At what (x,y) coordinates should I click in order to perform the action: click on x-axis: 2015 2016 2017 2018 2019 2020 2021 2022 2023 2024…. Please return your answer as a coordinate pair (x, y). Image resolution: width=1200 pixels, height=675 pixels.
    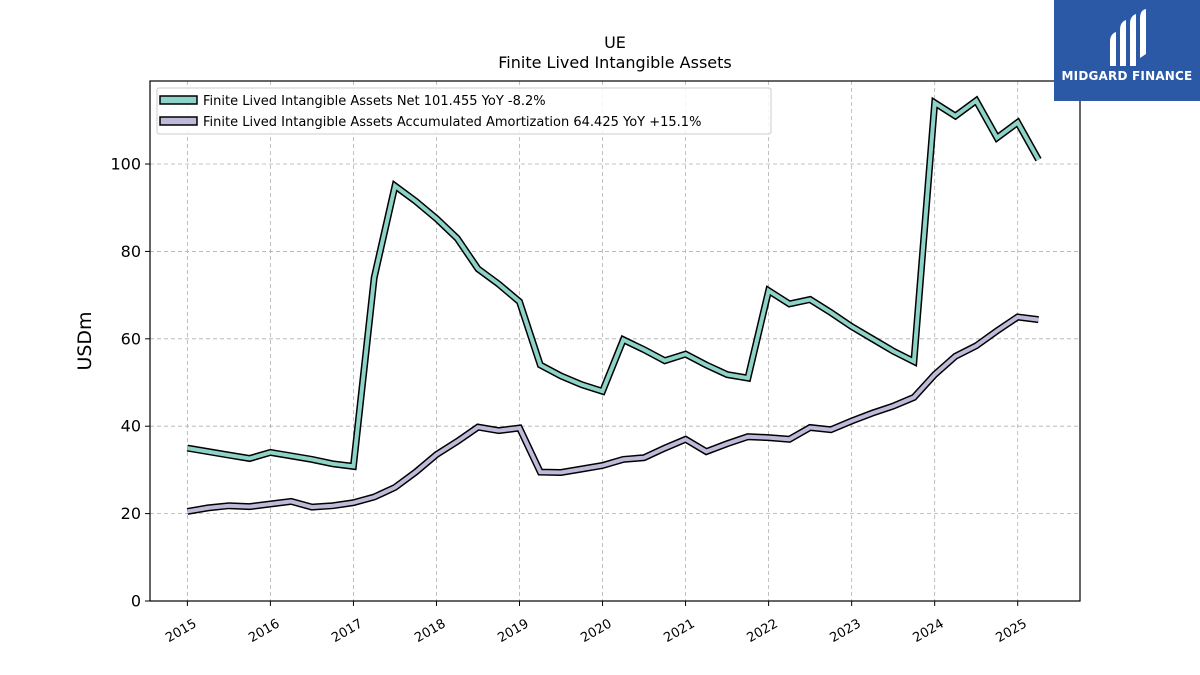
    Looking at the image, I should click on (596, 623).